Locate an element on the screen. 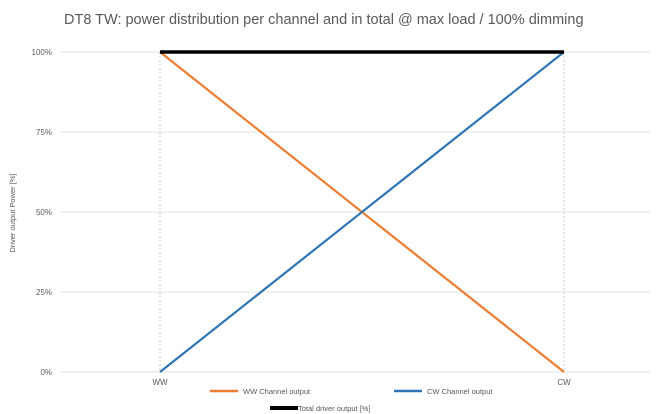 This screenshot has width=664, height=414. legend-label: WW Channel output is located at coordinates (277, 391).